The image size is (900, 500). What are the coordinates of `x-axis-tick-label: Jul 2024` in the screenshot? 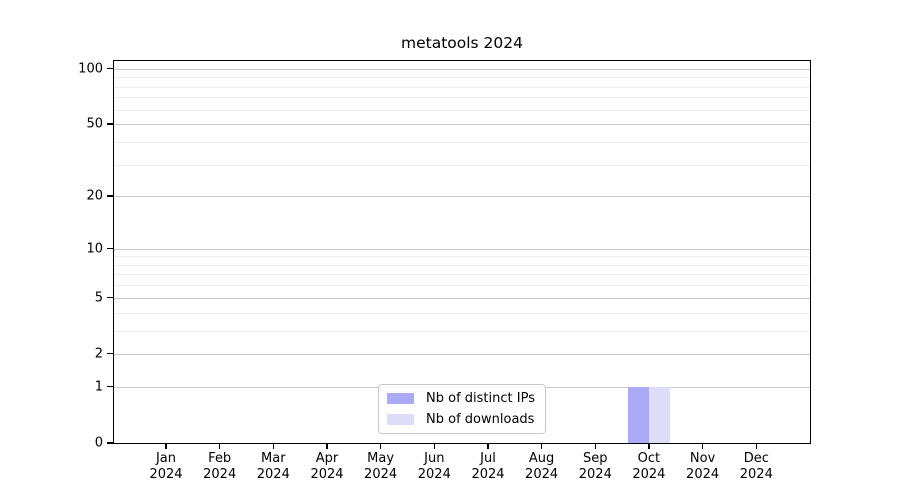 It's located at (487, 466).